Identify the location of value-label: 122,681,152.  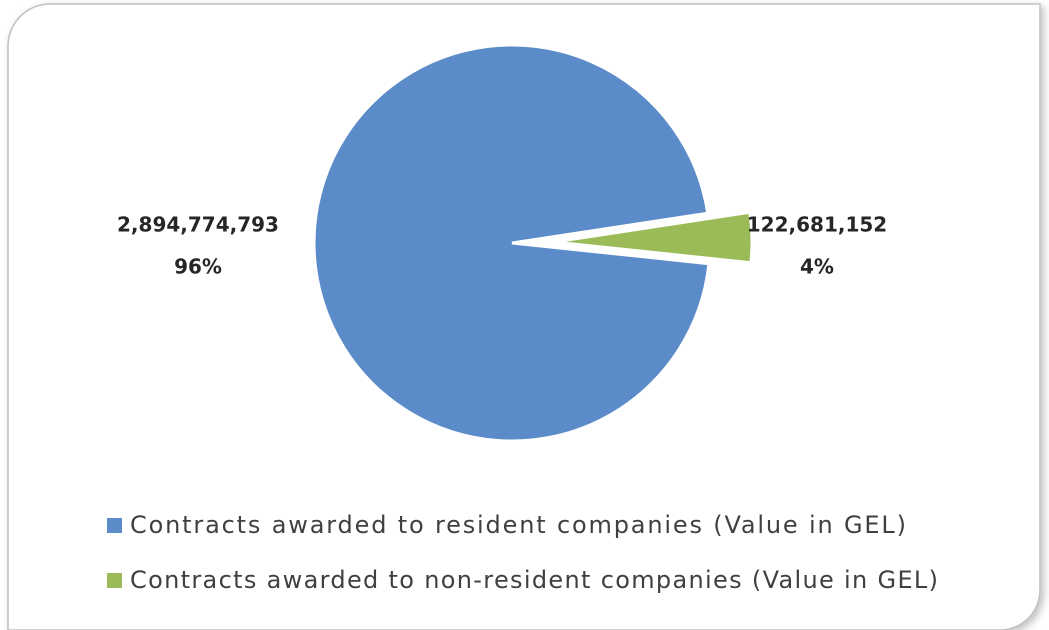
(817, 225).